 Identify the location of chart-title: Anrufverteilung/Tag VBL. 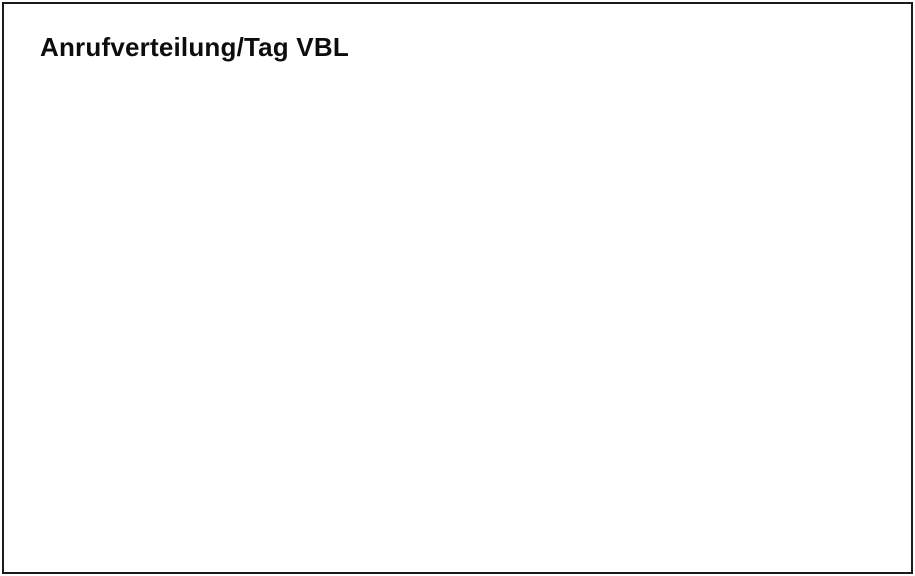
(194, 47).